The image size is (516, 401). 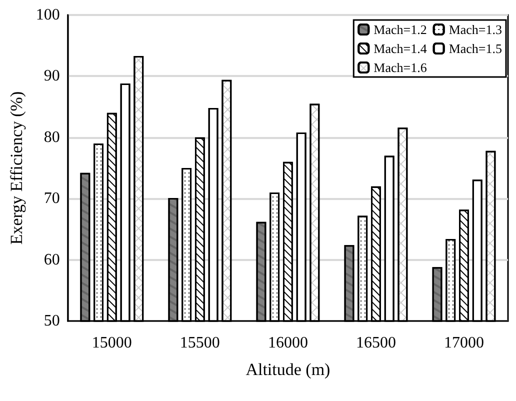 I want to click on legend-label: Mach=1.3, so click(x=475, y=29).